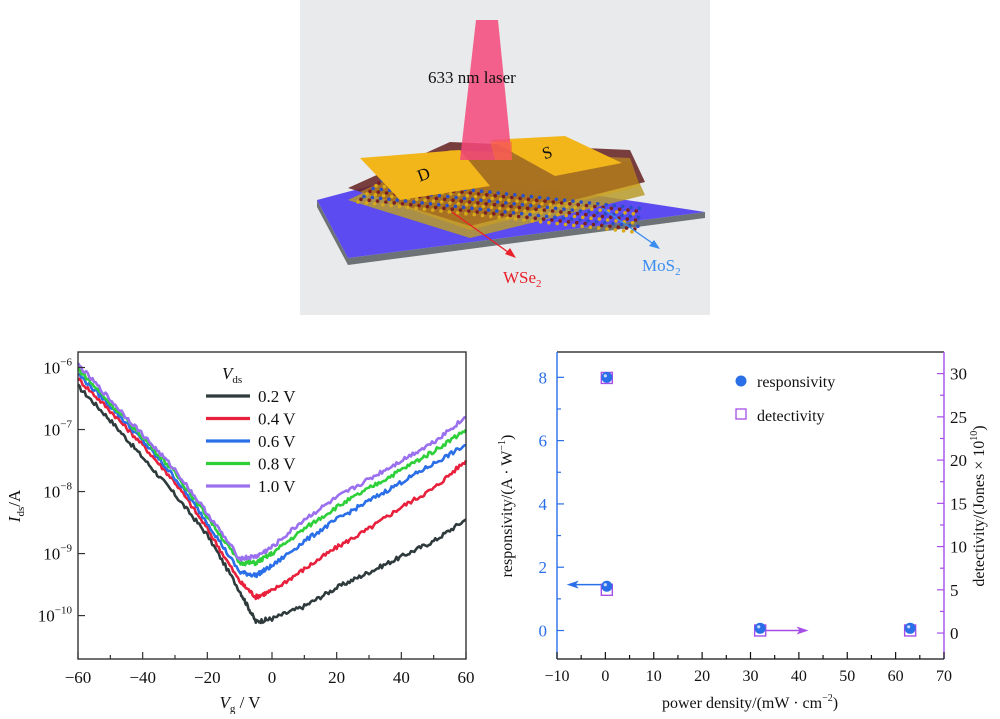  I want to click on y-tick-label: 10−6, so click(57, 367).